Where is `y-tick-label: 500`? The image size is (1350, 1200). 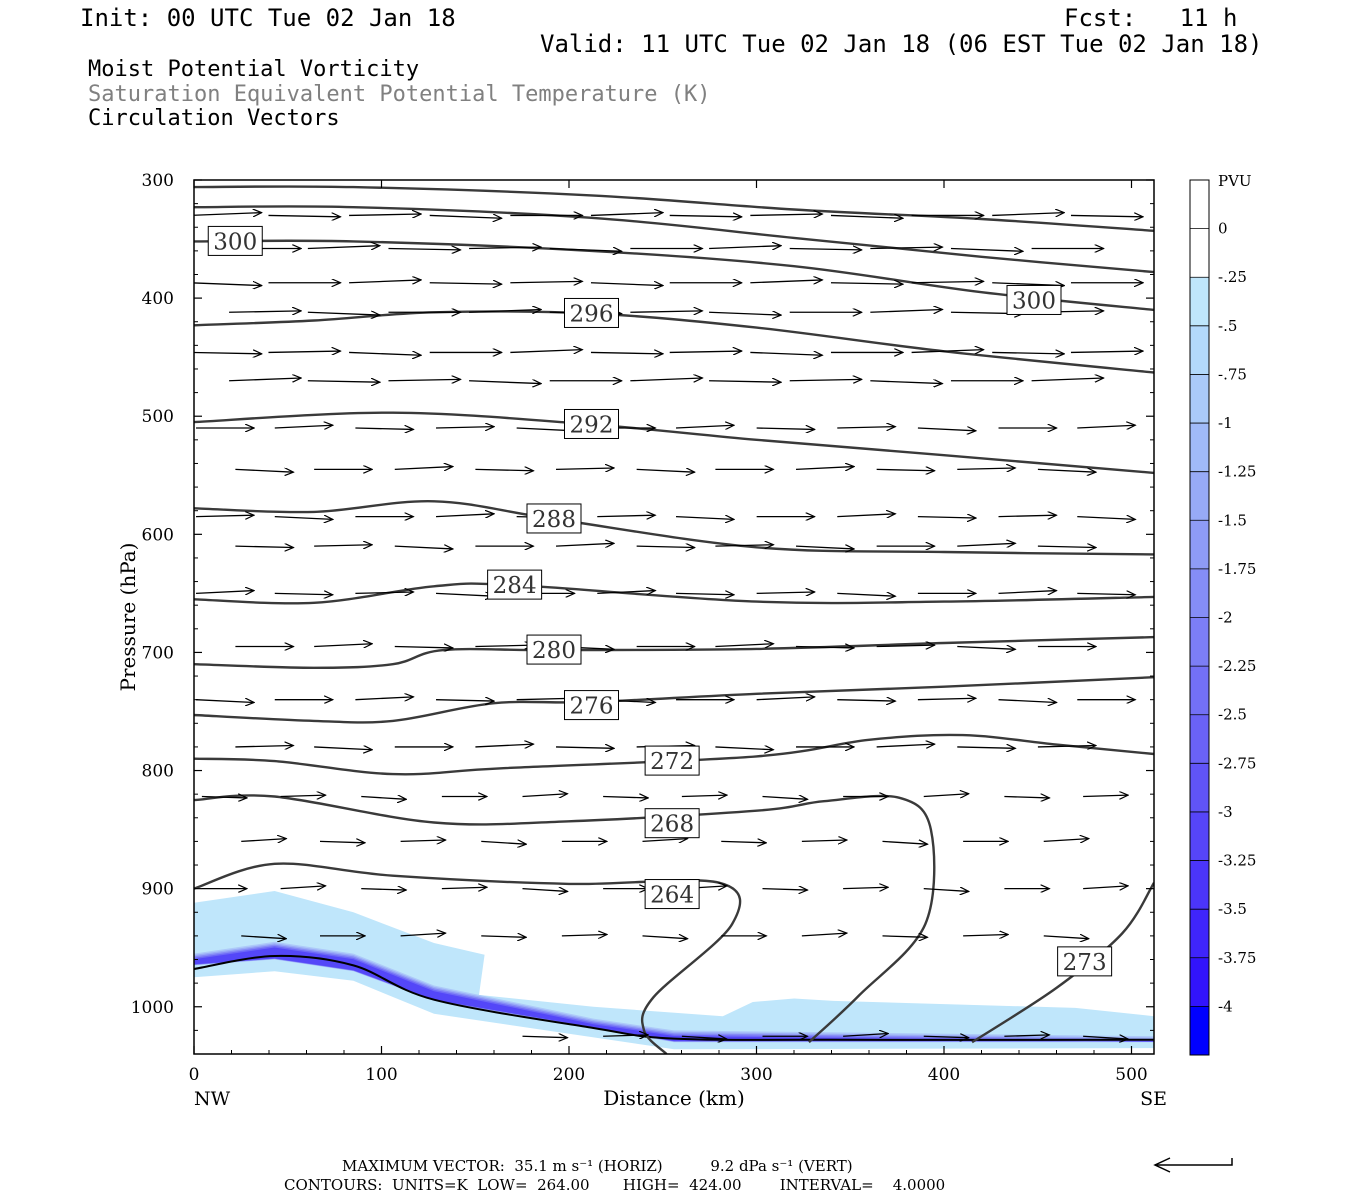 y-tick-label: 500 is located at coordinates (158, 417).